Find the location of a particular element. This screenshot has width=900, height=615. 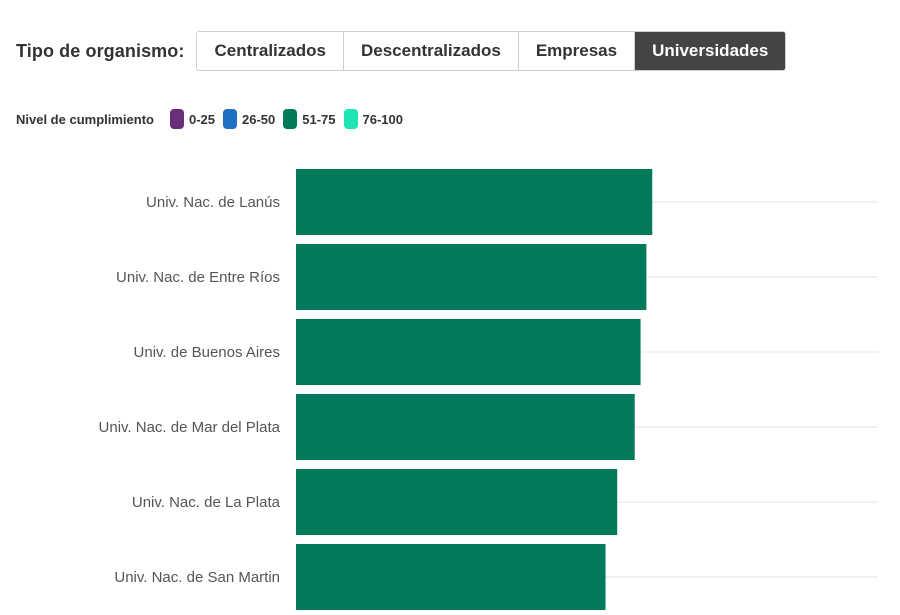

option-universidades: Universidades is located at coordinates (710, 51).